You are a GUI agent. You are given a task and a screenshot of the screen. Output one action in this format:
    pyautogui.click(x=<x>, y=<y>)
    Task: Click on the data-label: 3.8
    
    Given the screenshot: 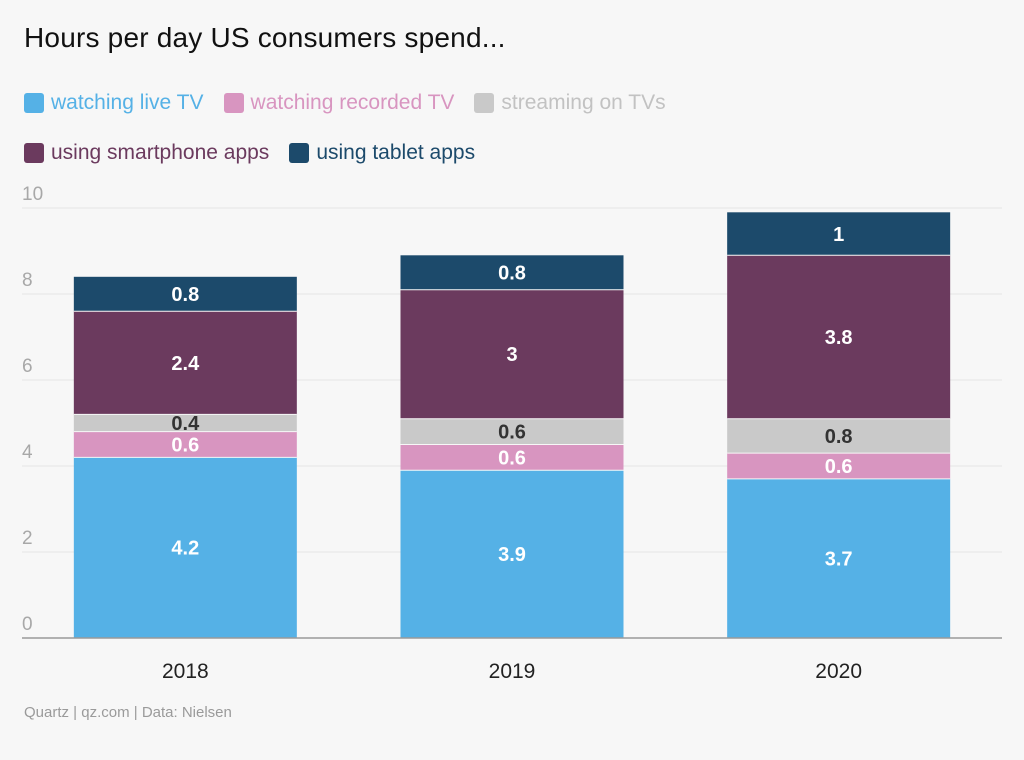 What is the action you would take?
    pyautogui.click(x=839, y=338)
    